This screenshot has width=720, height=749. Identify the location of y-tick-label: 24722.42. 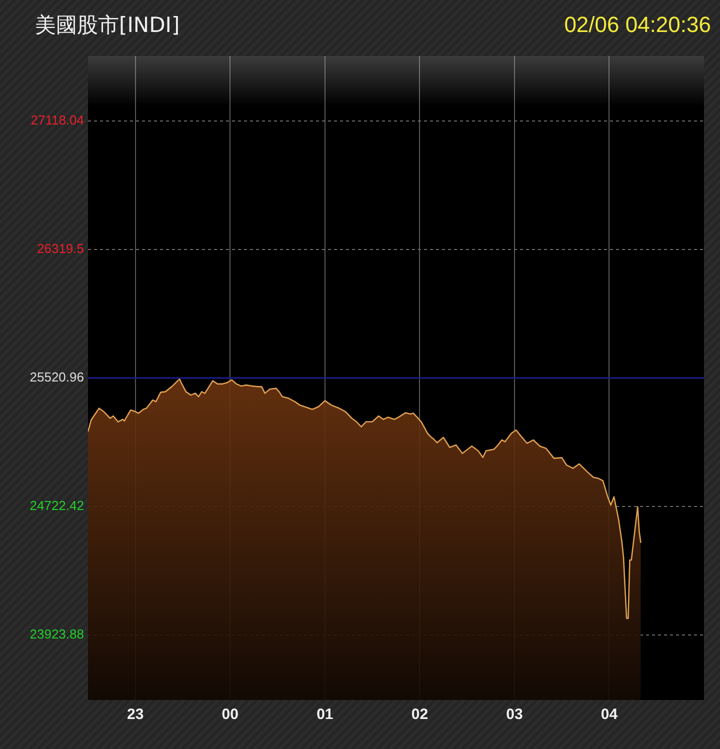
(57, 506).